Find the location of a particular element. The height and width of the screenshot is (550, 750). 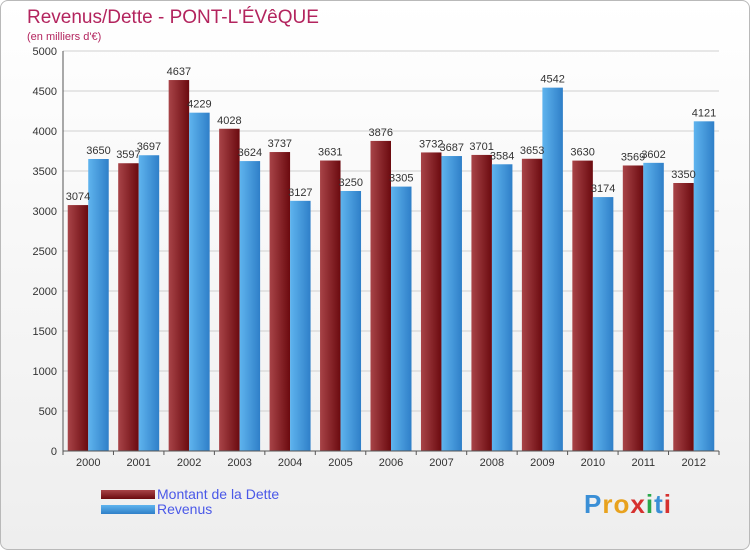

bar-debt-2011 is located at coordinates (633, 308).